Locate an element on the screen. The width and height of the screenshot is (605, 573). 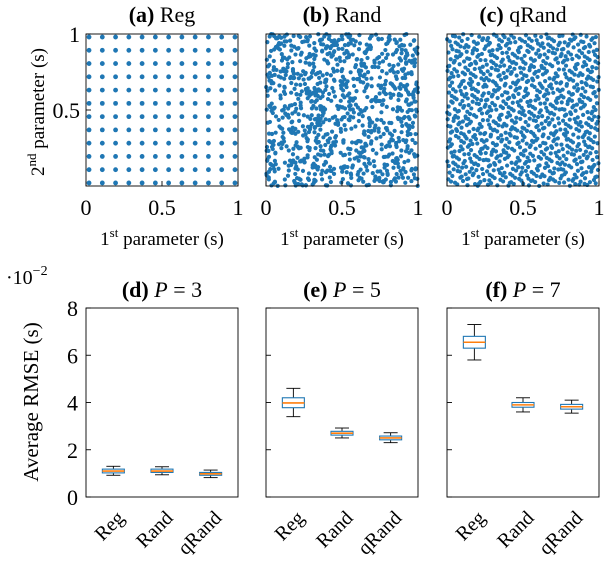
chart-title-c: (c) qRand is located at coordinates (522, 14).